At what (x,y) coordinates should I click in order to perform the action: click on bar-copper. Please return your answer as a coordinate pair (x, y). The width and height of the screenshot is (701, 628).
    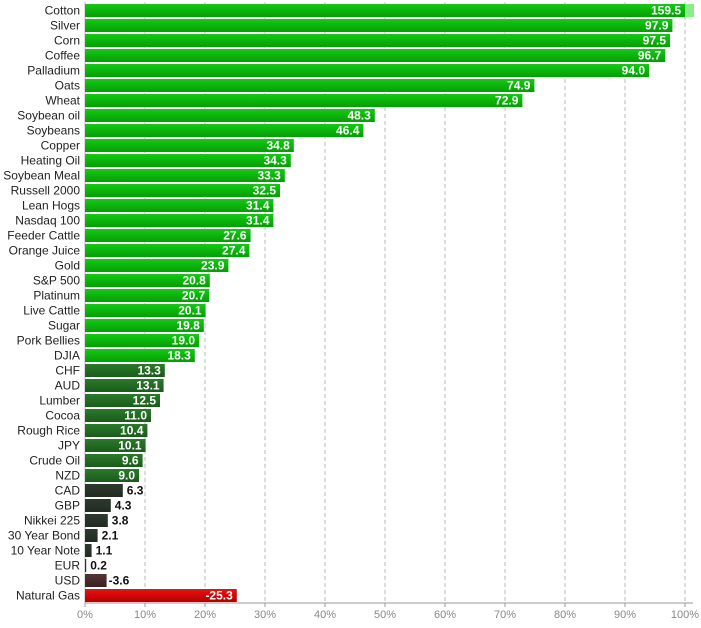
    Looking at the image, I should click on (189, 145).